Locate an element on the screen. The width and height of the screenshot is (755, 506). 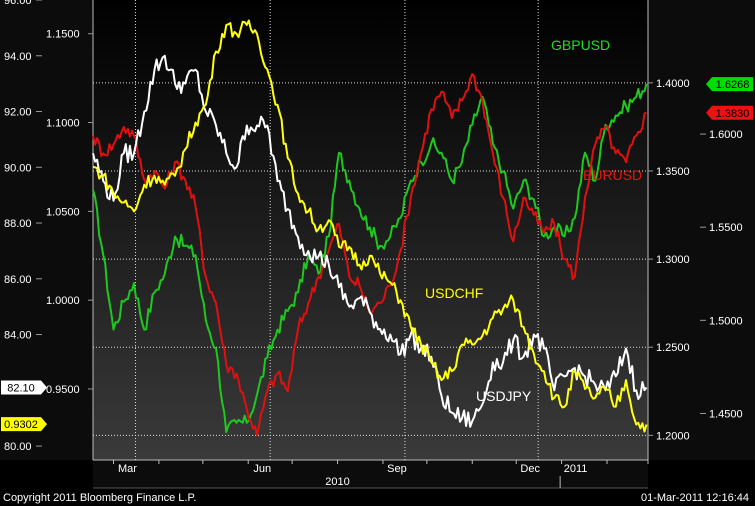
usdjpy-tick-label: 80.00 is located at coordinates (18, 447).